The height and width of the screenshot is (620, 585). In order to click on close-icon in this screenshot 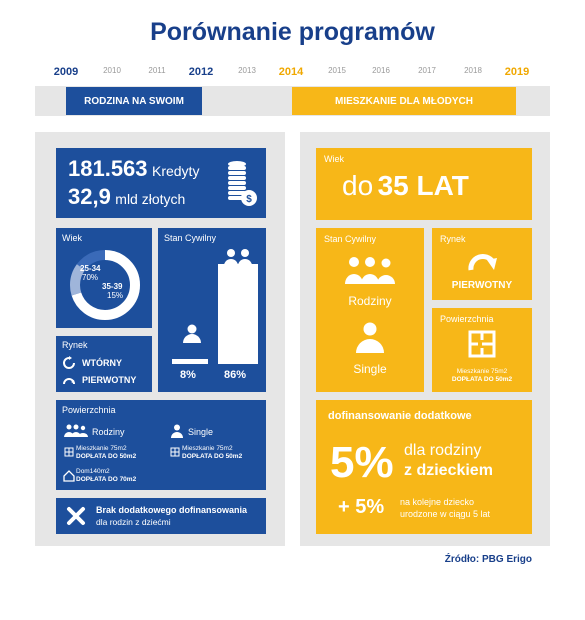, I will do `click(76, 516)`.